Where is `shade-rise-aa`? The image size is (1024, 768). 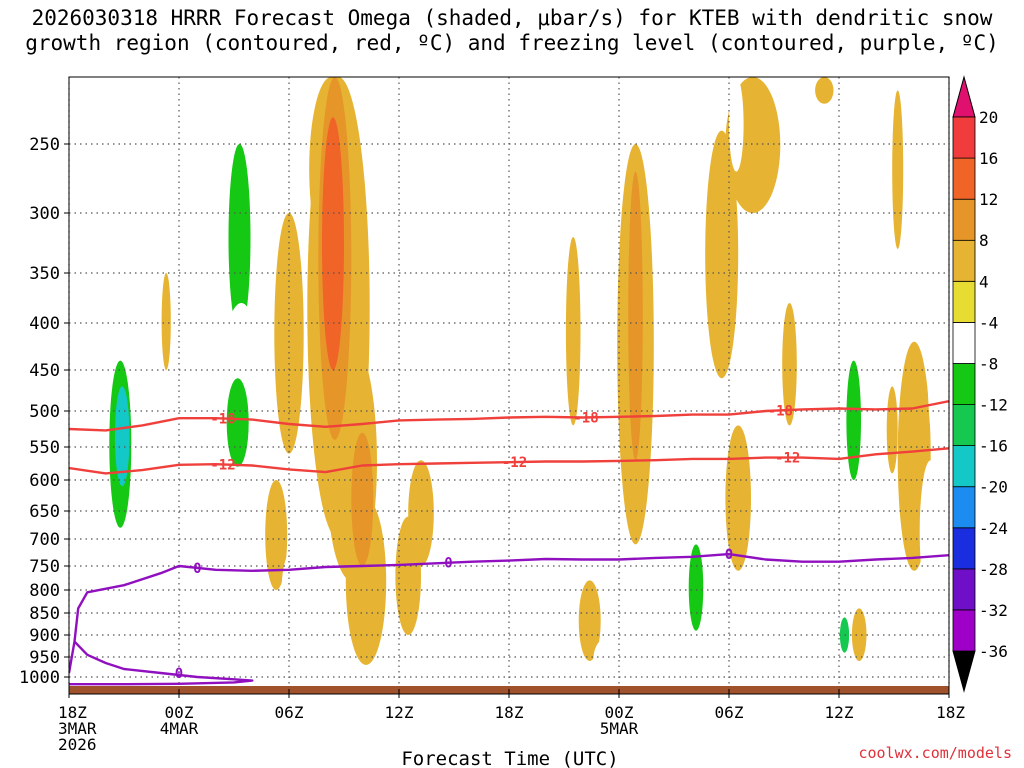
shade-rise-aa is located at coordinates (936, 345).